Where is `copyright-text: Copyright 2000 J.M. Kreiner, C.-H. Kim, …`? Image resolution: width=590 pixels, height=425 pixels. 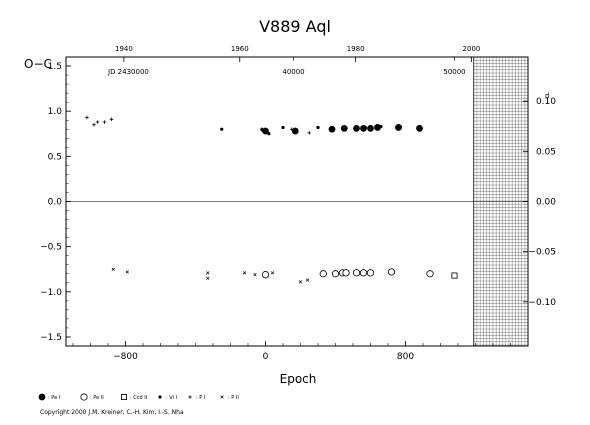 copyright-text: Copyright 2000 J.M. Kreiner, C.-H. Kim, … is located at coordinates (112, 412).